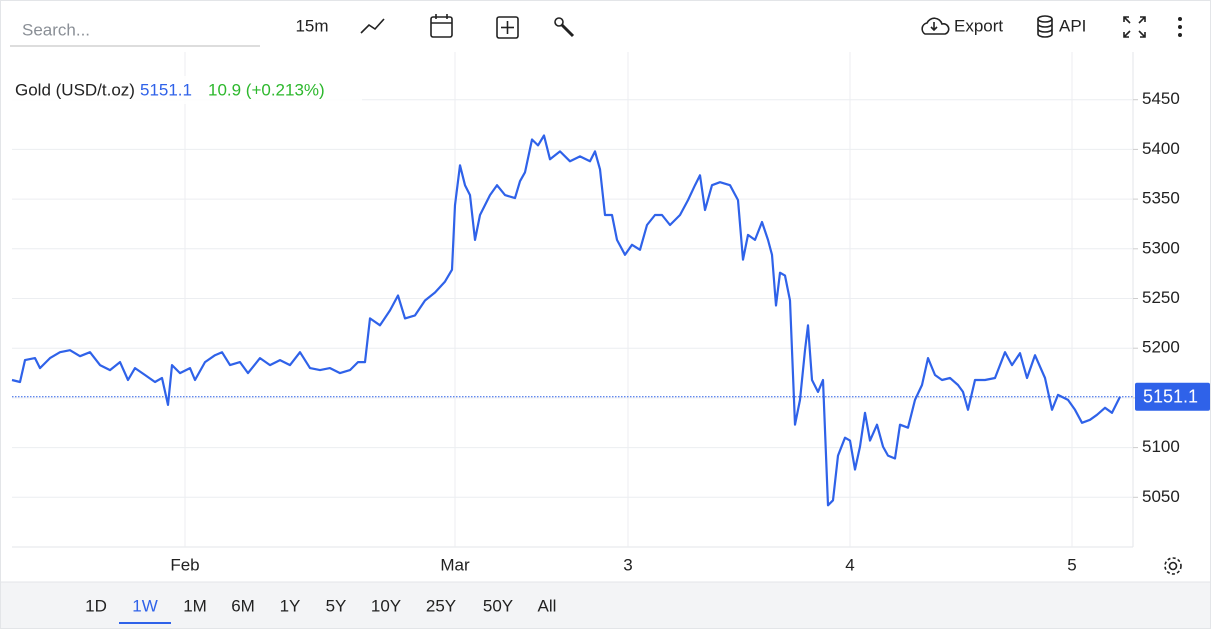 This screenshot has height=629, width=1211. I want to click on y-tick-label: 5250, so click(1161, 297).